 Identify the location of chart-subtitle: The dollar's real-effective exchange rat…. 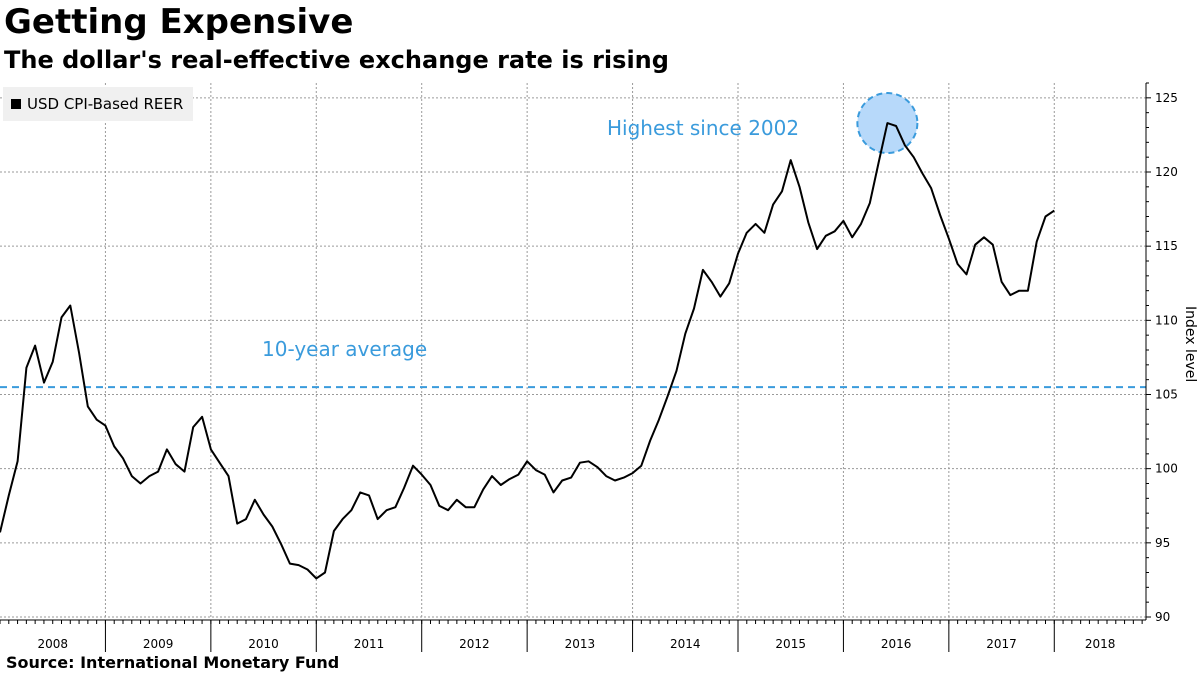
(336, 60).